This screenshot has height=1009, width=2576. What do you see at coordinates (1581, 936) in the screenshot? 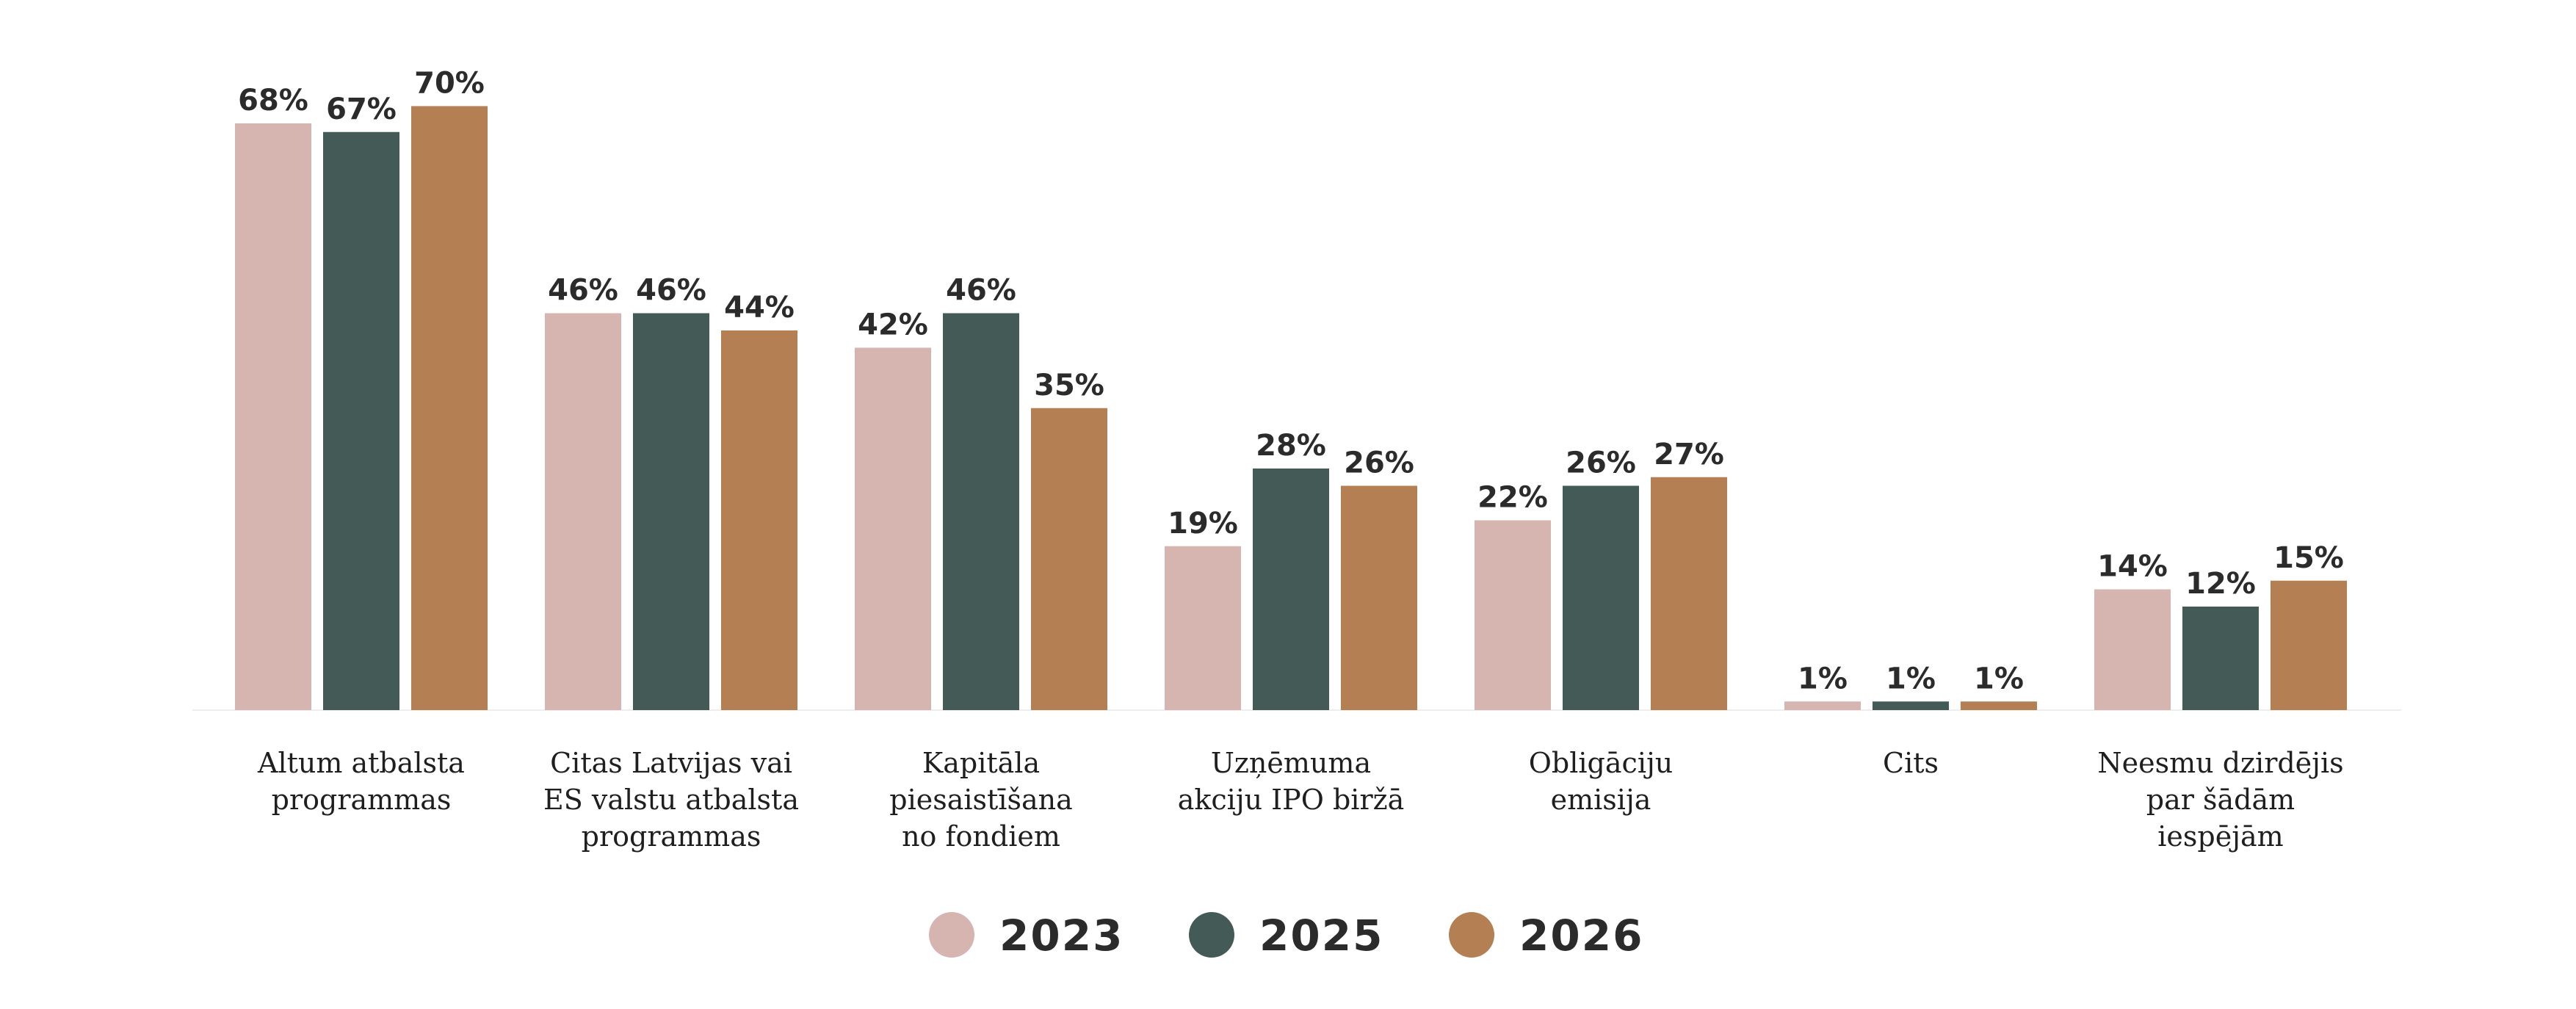
I see `legend-label-2026: 2026` at bounding box center [1581, 936].